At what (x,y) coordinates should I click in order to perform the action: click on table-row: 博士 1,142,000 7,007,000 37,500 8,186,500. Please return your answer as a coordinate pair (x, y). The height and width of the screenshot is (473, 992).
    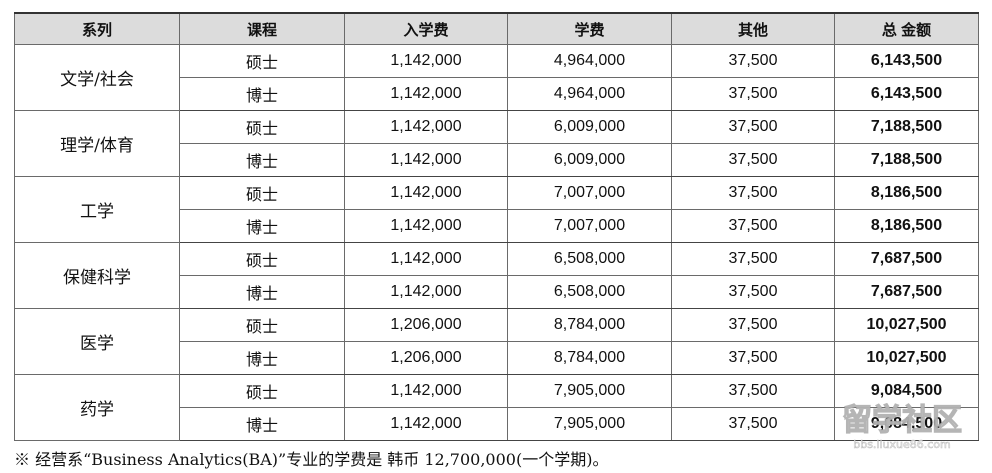
    Looking at the image, I should click on (497, 226).